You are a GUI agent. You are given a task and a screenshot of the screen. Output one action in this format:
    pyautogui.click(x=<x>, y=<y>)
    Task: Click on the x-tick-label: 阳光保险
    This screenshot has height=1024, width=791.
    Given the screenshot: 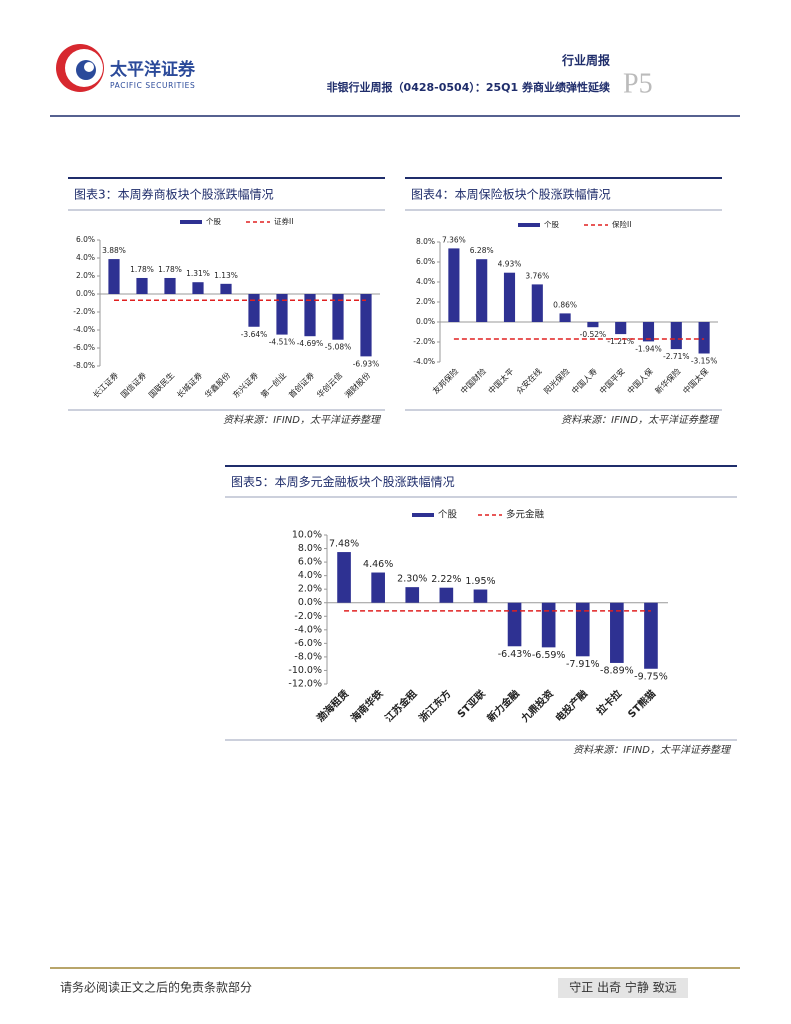 What is the action you would take?
    pyautogui.click(x=557, y=381)
    